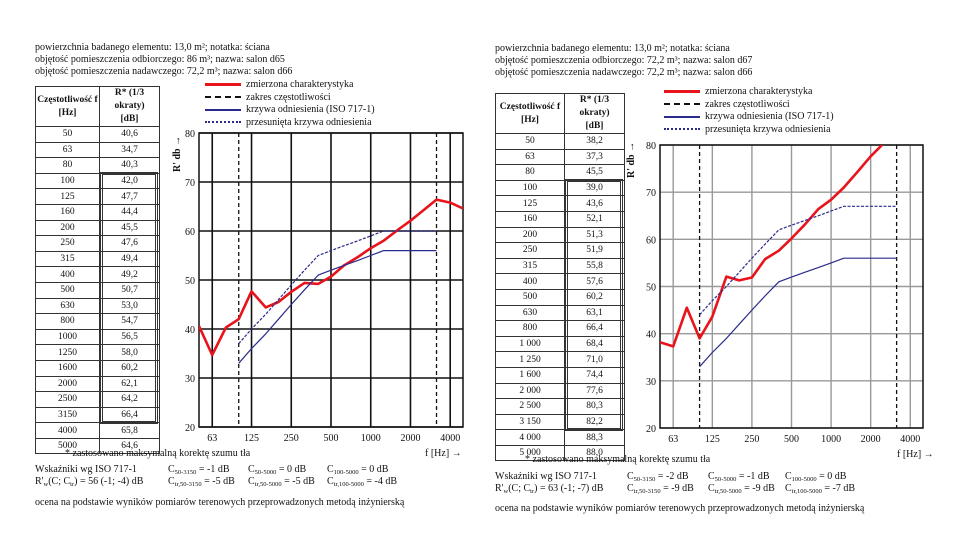 The height and width of the screenshot is (550, 960). What do you see at coordinates (97, 196) in the screenshot?
I see `table-row: 125 47,7` at bounding box center [97, 196].